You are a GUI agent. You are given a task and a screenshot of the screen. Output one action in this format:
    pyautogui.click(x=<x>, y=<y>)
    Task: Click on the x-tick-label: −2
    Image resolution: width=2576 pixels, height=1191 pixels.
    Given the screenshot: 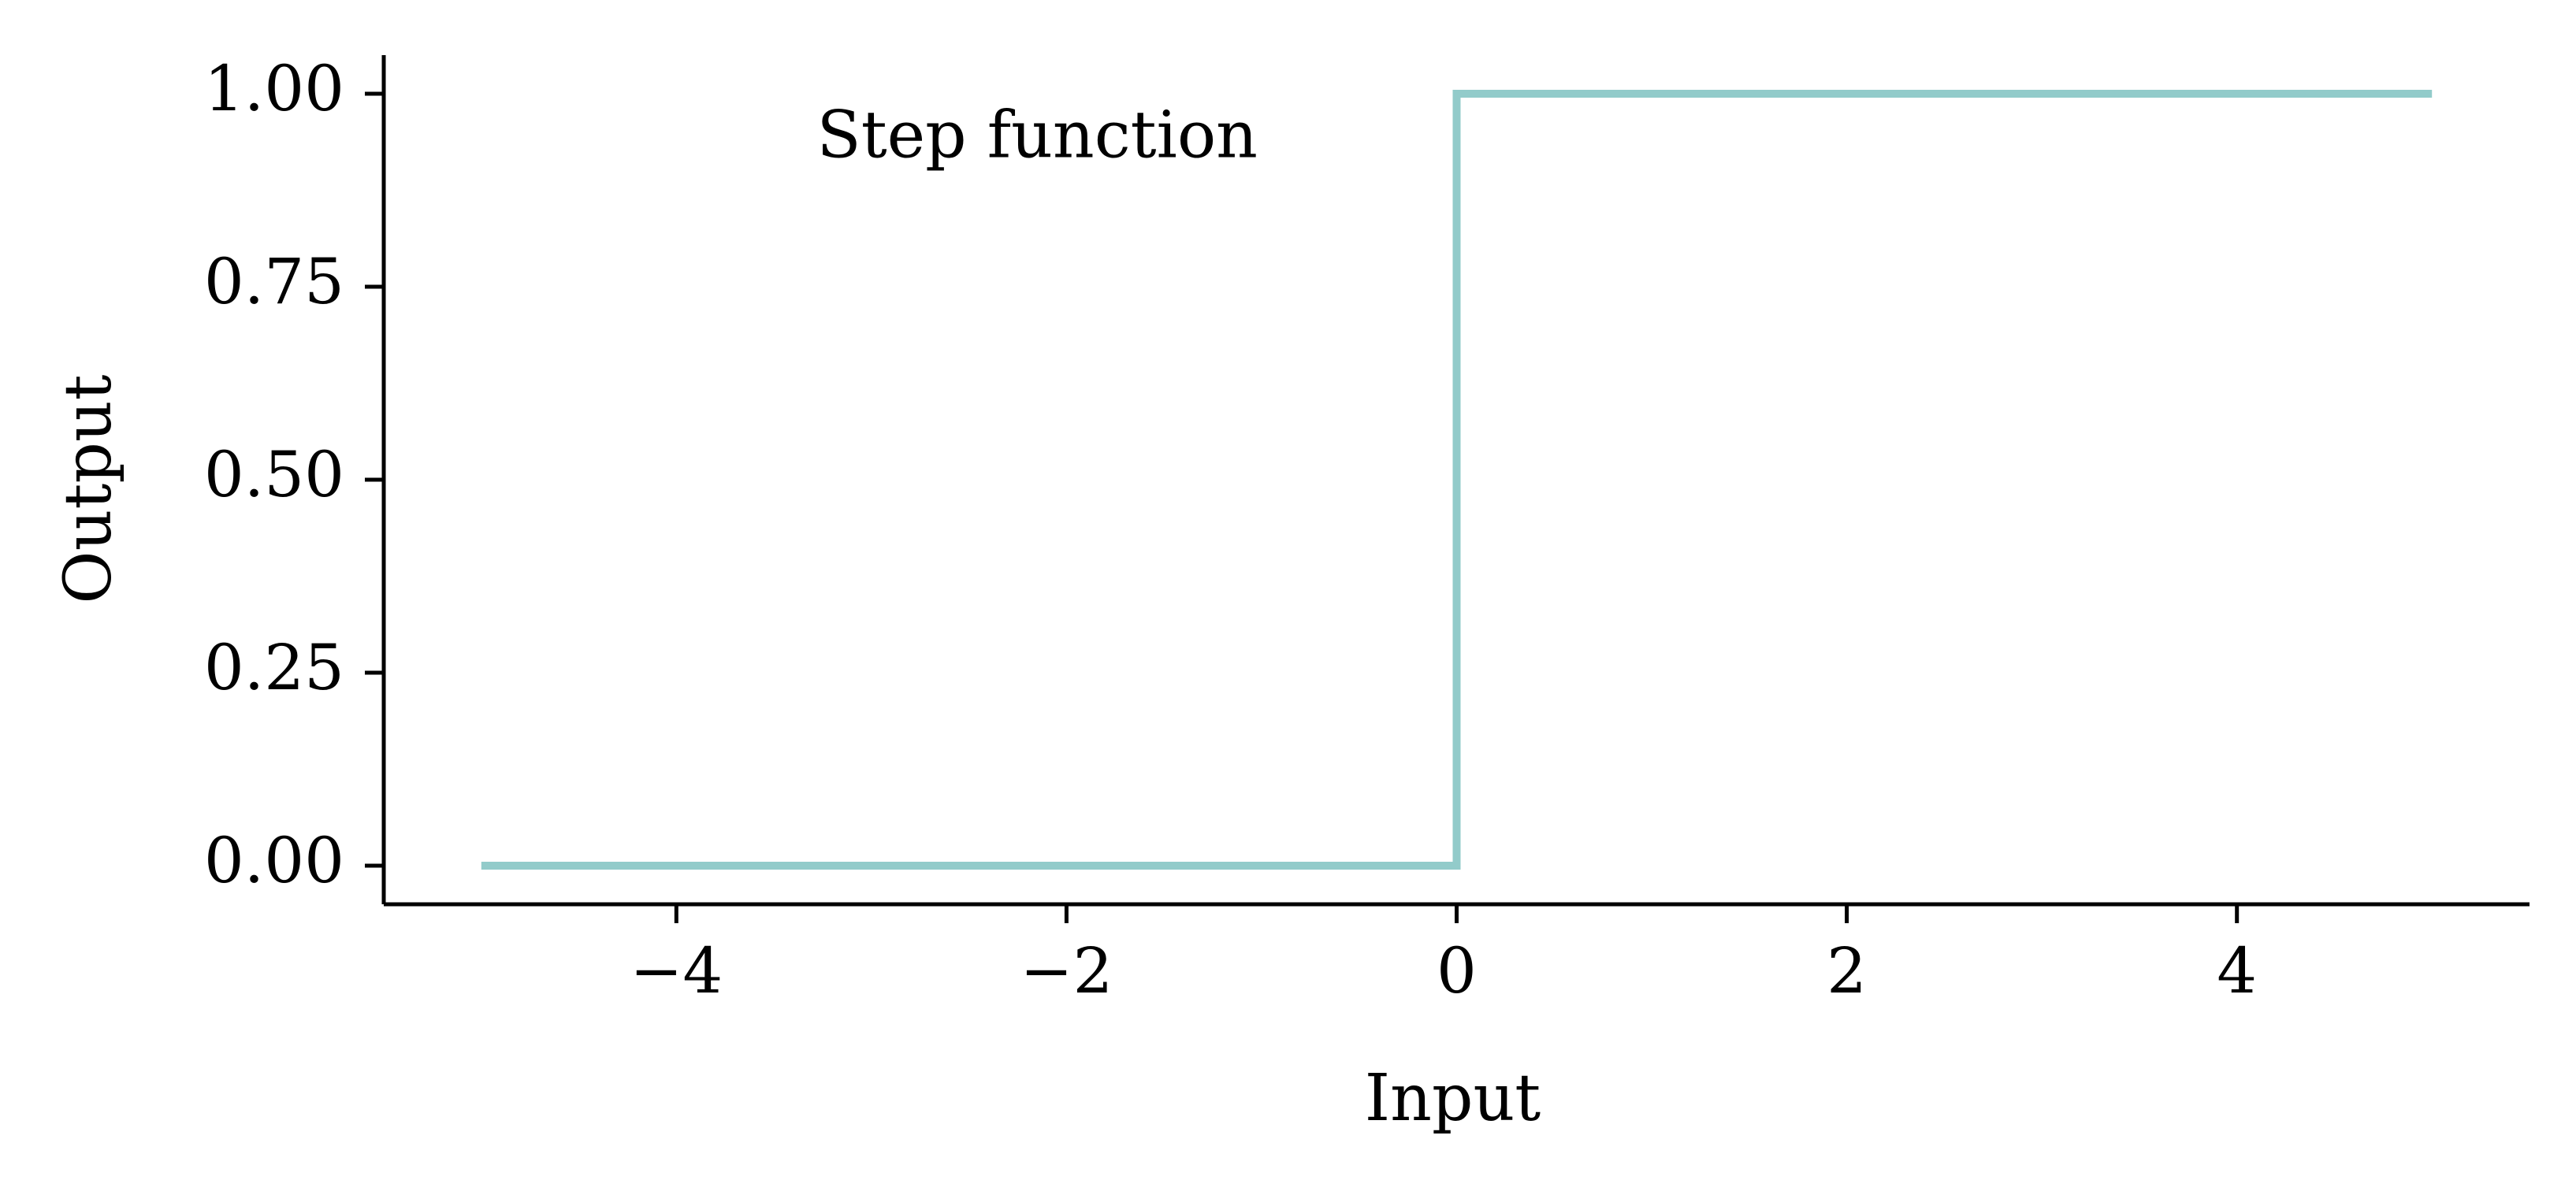 What is the action you would take?
    pyautogui.click(x=1066, y=970)
    